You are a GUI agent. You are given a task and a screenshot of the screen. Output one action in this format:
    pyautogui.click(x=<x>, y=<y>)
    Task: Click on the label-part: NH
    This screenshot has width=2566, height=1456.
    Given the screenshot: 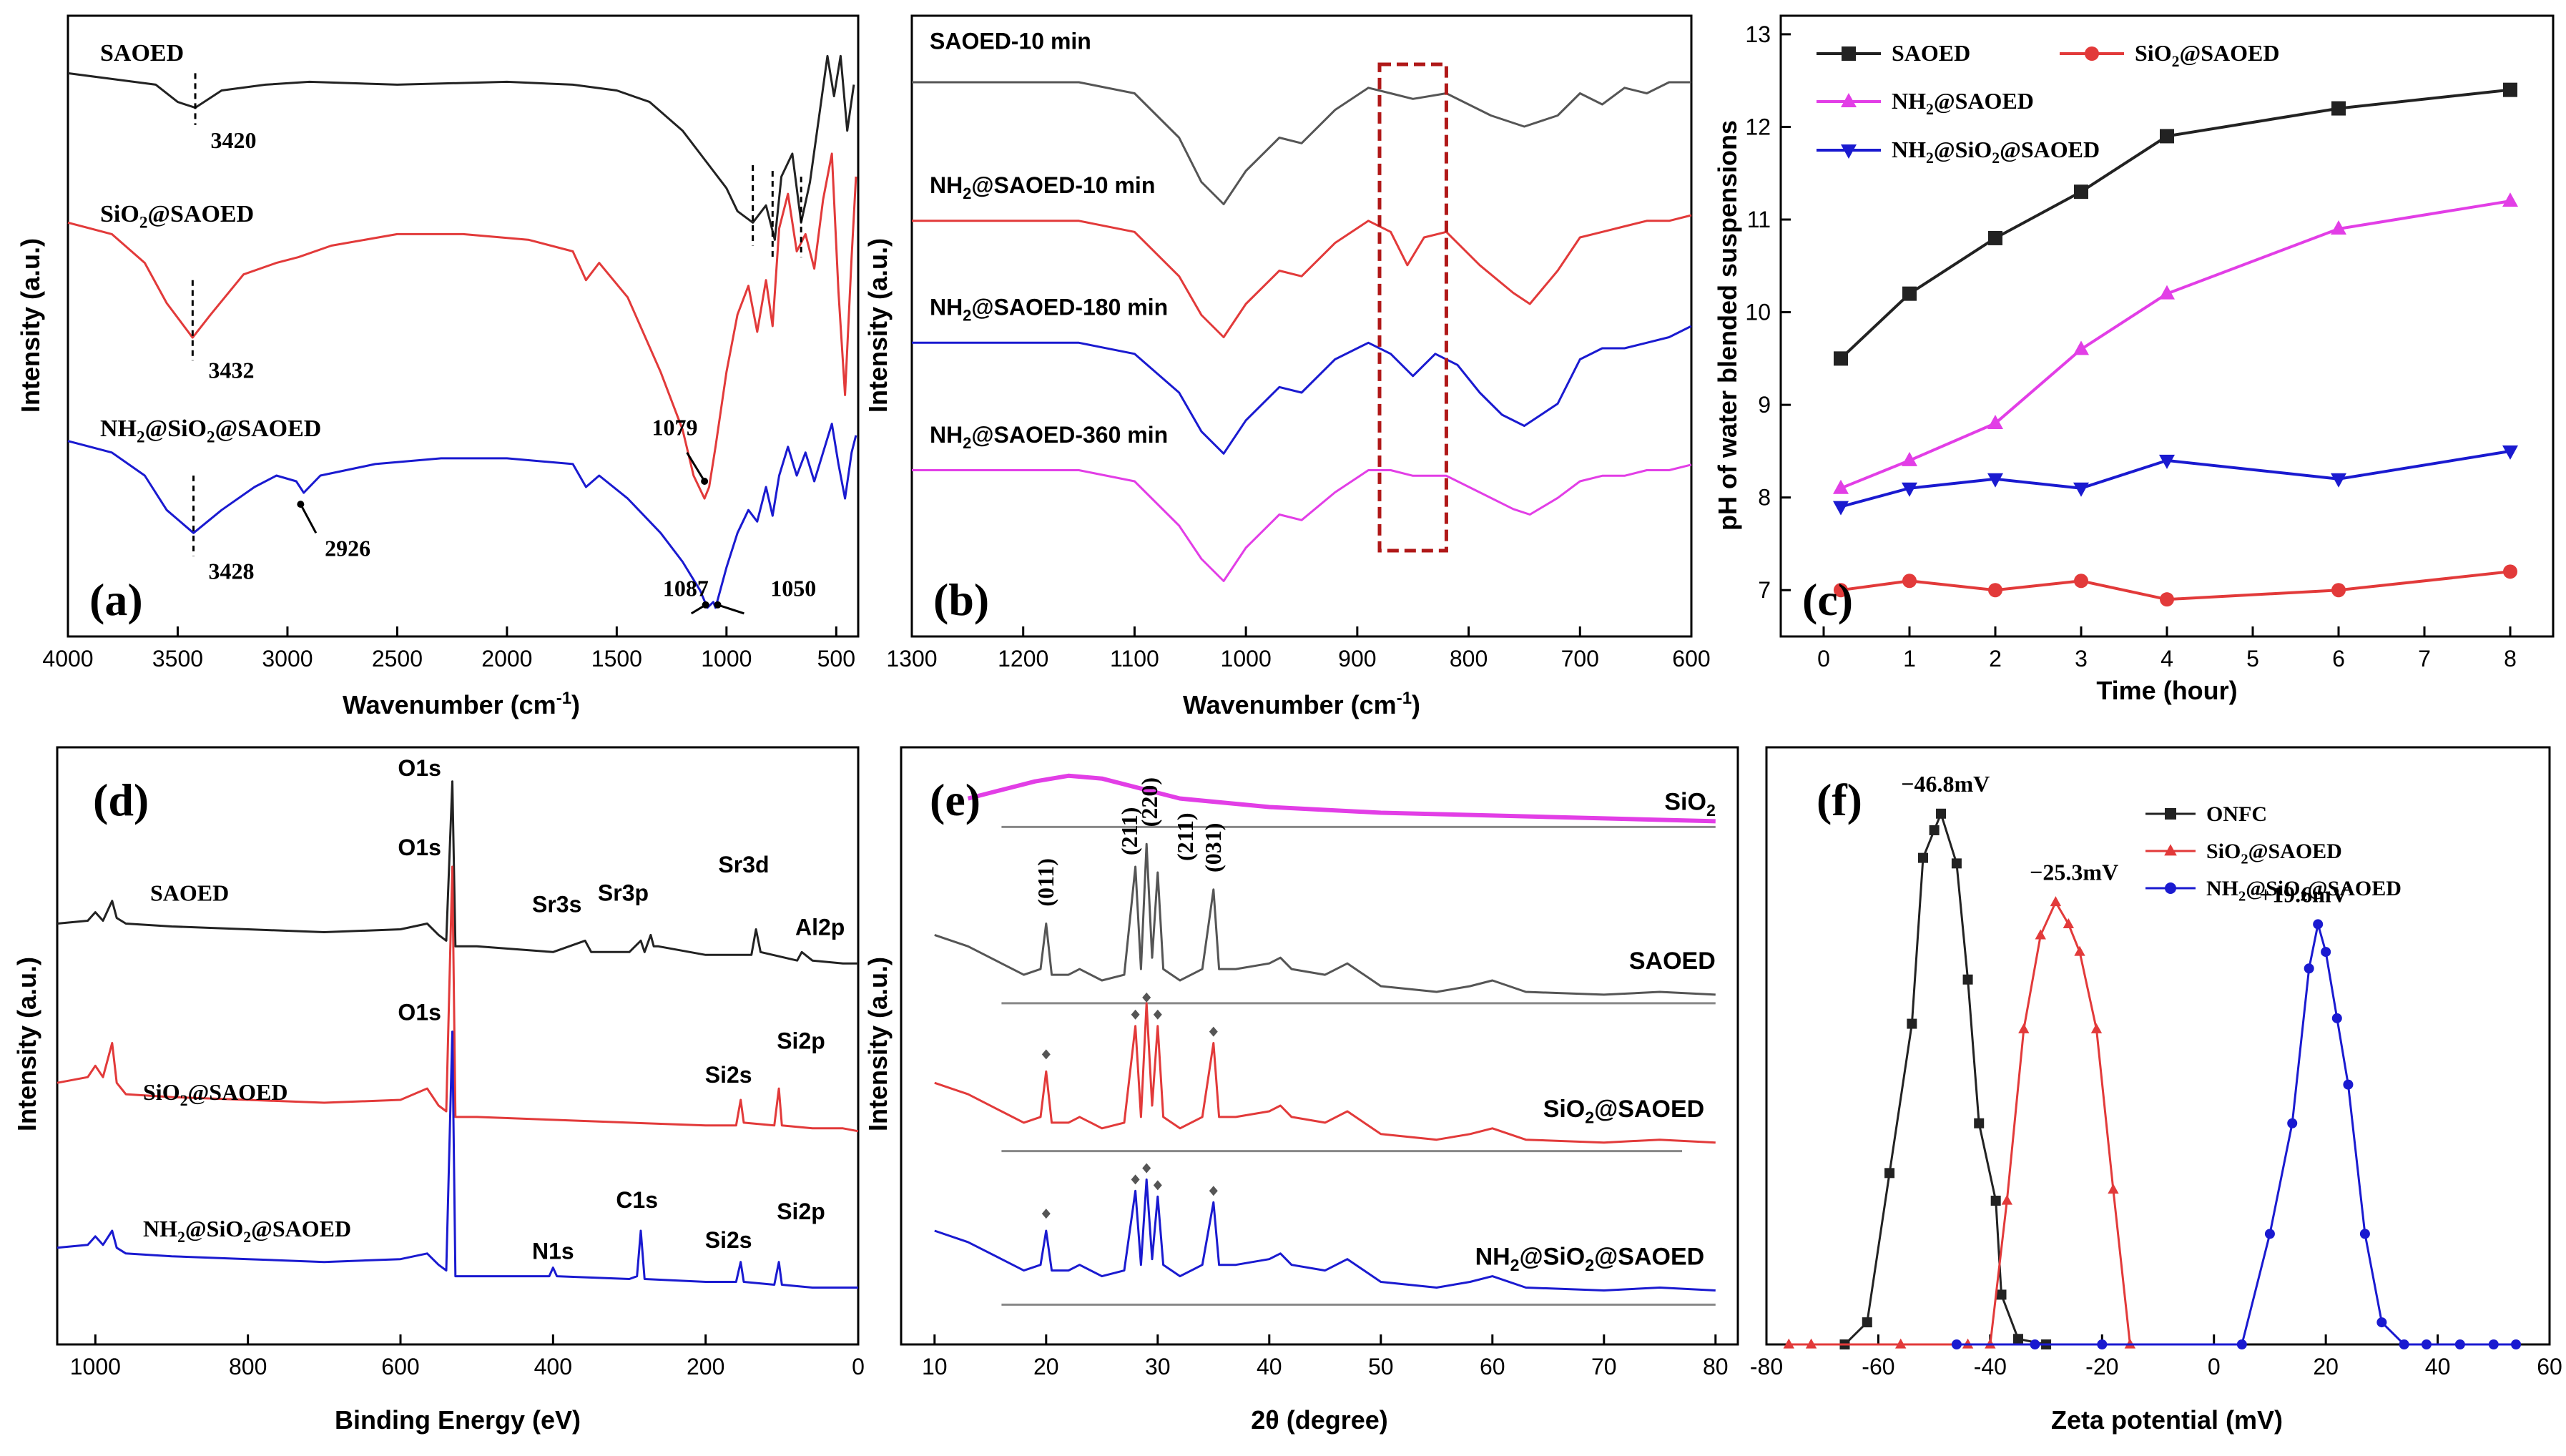 What is the action you would take?
    pyautogui.click(x=1492, y=1257)
    